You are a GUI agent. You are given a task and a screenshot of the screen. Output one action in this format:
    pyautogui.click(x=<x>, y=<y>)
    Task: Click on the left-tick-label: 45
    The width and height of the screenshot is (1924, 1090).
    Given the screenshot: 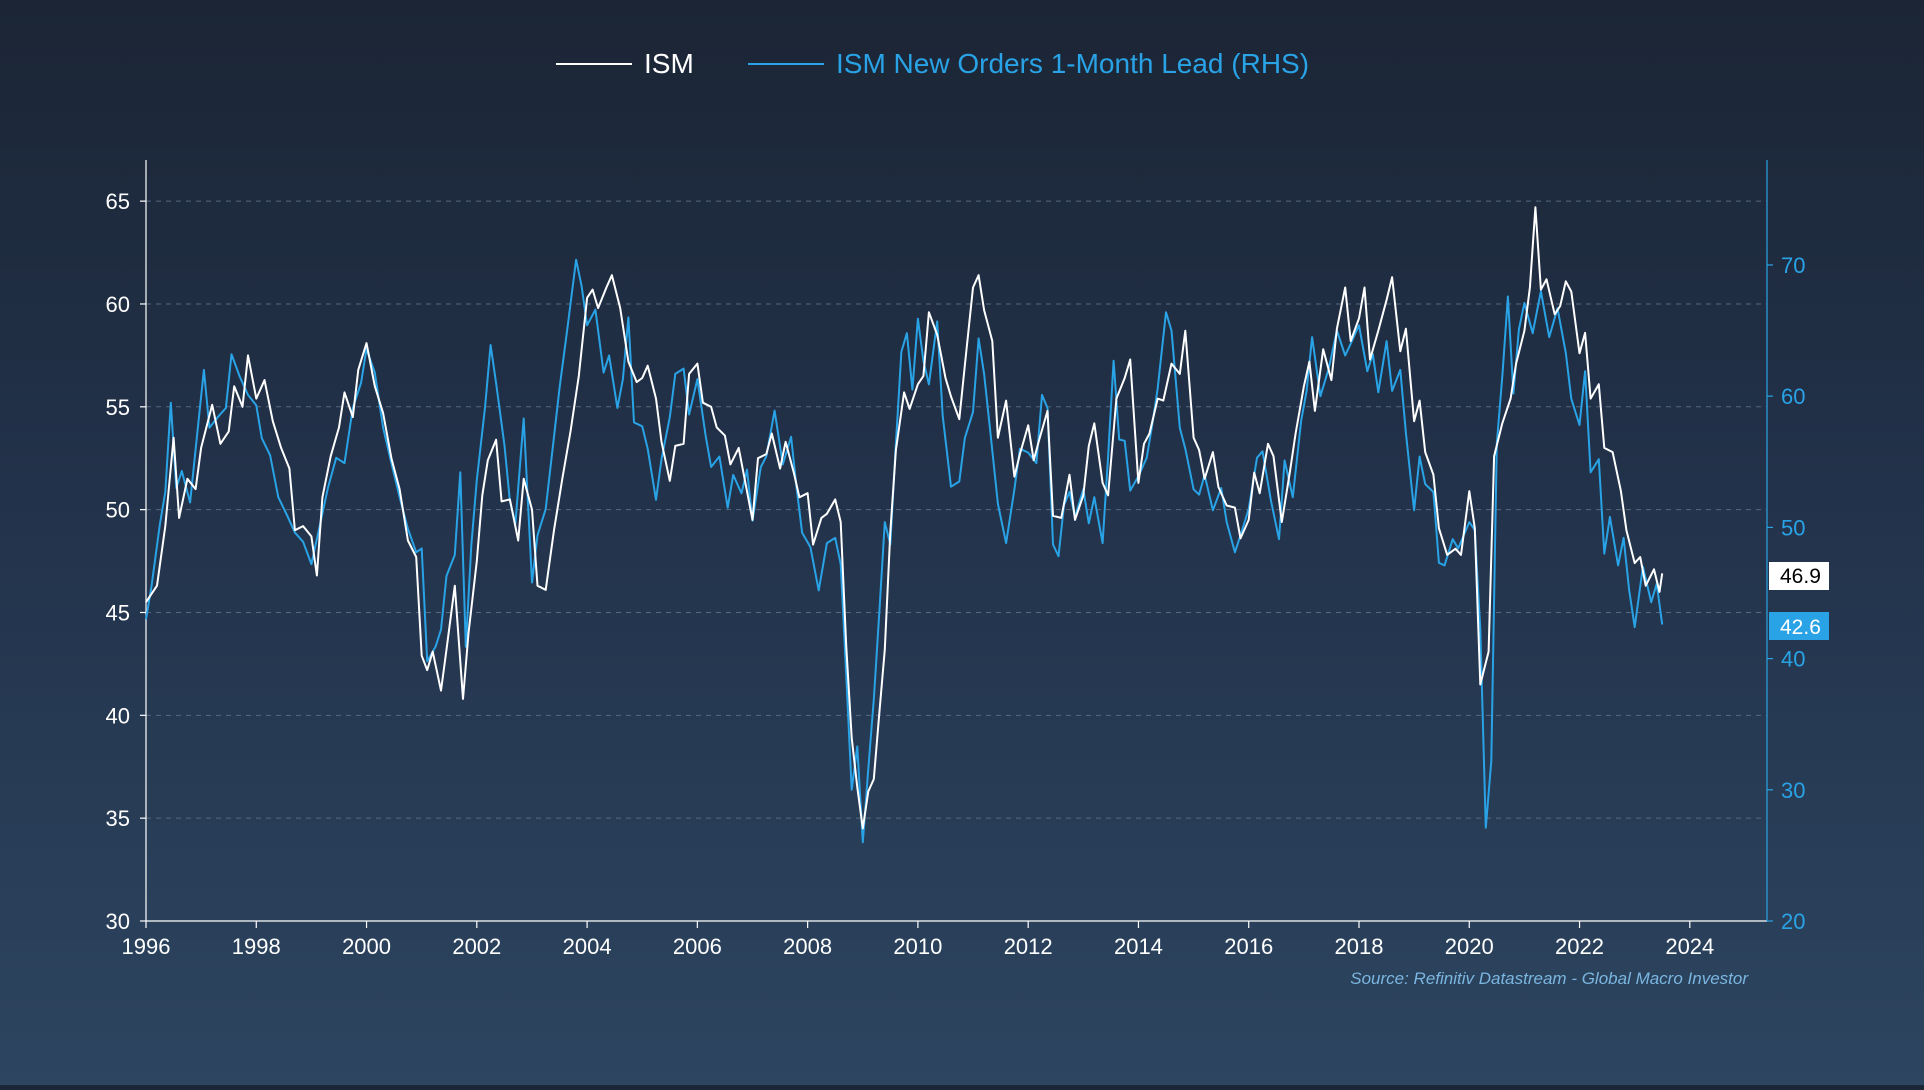 What is the action you would take?
    pyautogui.click(x=118, y=612)
    